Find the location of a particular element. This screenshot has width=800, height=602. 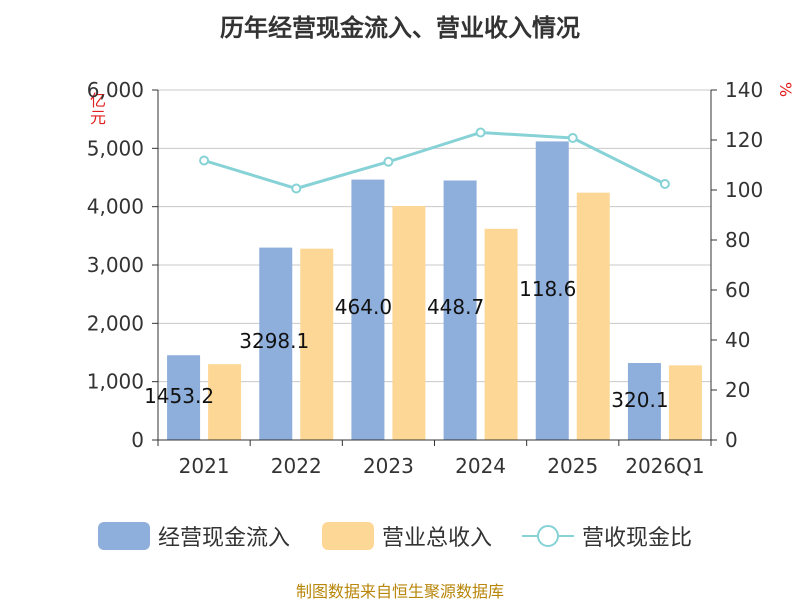

ratio-line is located at coordinates (434, 160).